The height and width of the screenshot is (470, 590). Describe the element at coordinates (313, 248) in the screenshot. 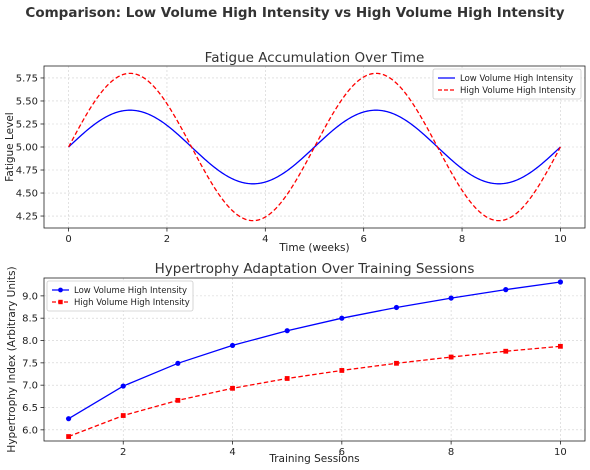

I see `x-axis-label: Time (weeks)` at that location.